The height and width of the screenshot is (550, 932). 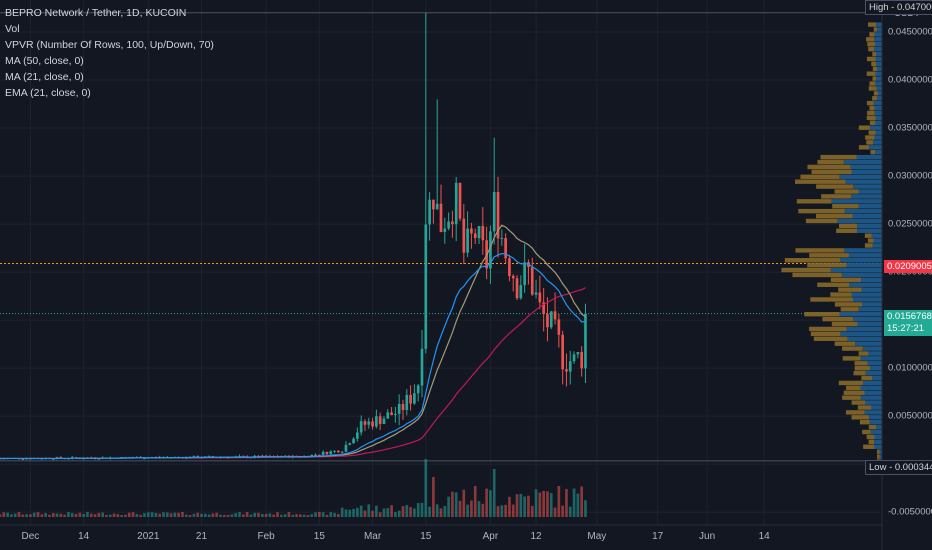 I want to click on legend-ma21: MA (21, close, 0), so click(x=44, y=77).